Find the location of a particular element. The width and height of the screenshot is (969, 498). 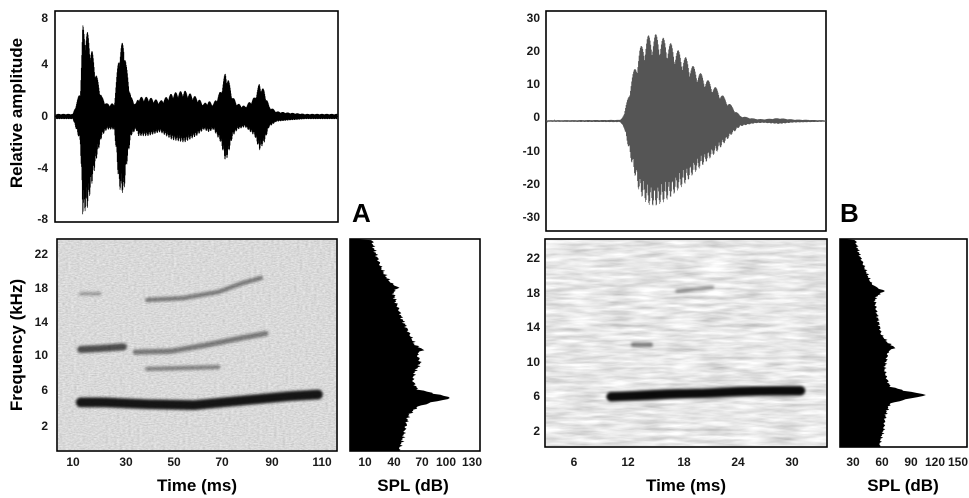

x-tick-label: 18 is located at coordinates (684, 462).